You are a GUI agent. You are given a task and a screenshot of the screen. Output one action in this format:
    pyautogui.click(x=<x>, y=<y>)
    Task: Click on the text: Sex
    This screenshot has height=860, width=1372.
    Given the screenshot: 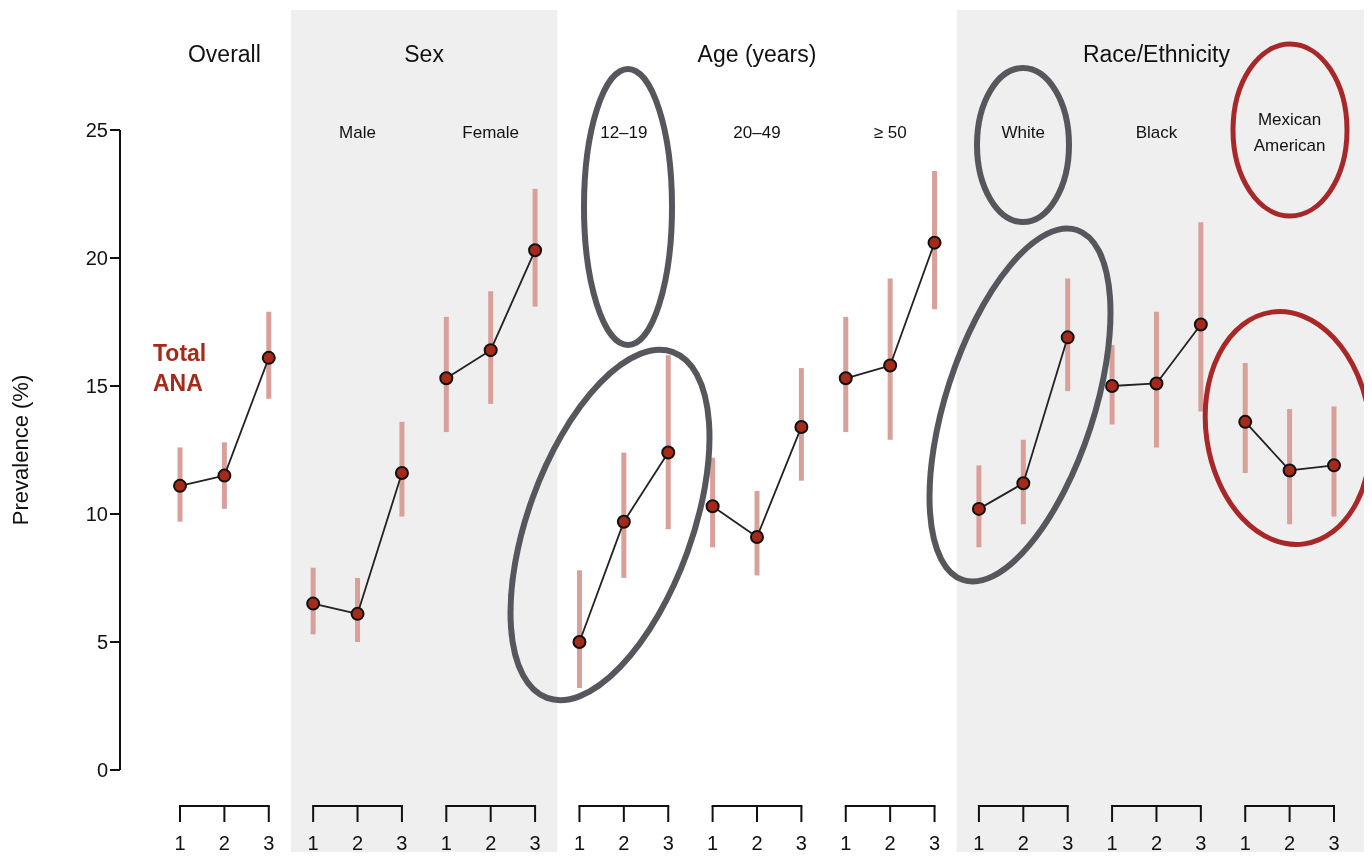 What is the action you would take?
    pyautogui.click(x=424, y=54)
    